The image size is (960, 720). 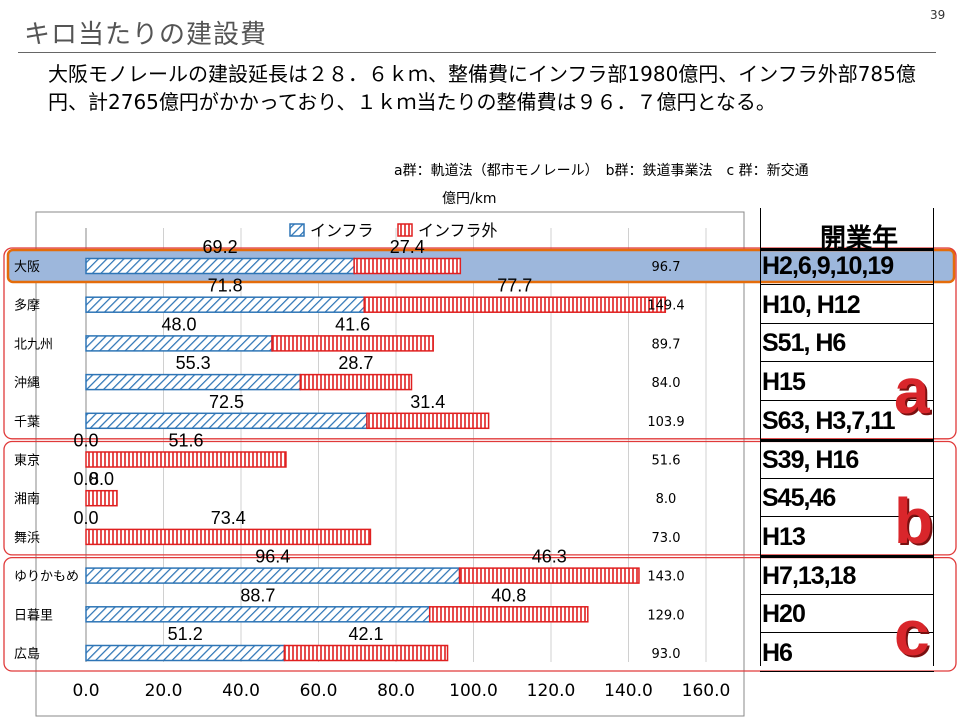 I want to click on opening-year-cell: H2,6,9,10,19, so click(x=828, y=266).